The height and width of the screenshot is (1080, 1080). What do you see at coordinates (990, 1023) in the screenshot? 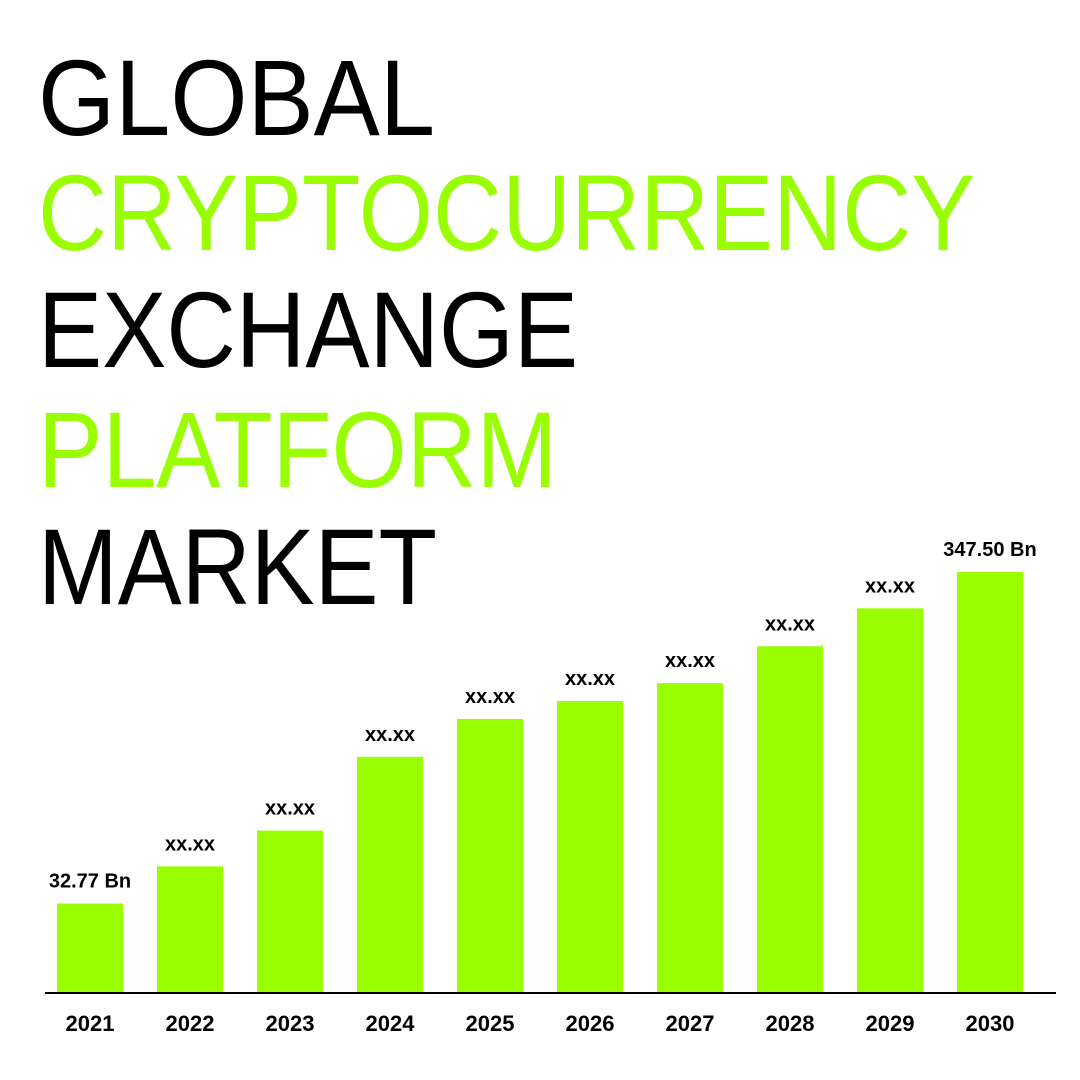
I see `x-tick-label: 2030` at bounding box center [990, 1023].